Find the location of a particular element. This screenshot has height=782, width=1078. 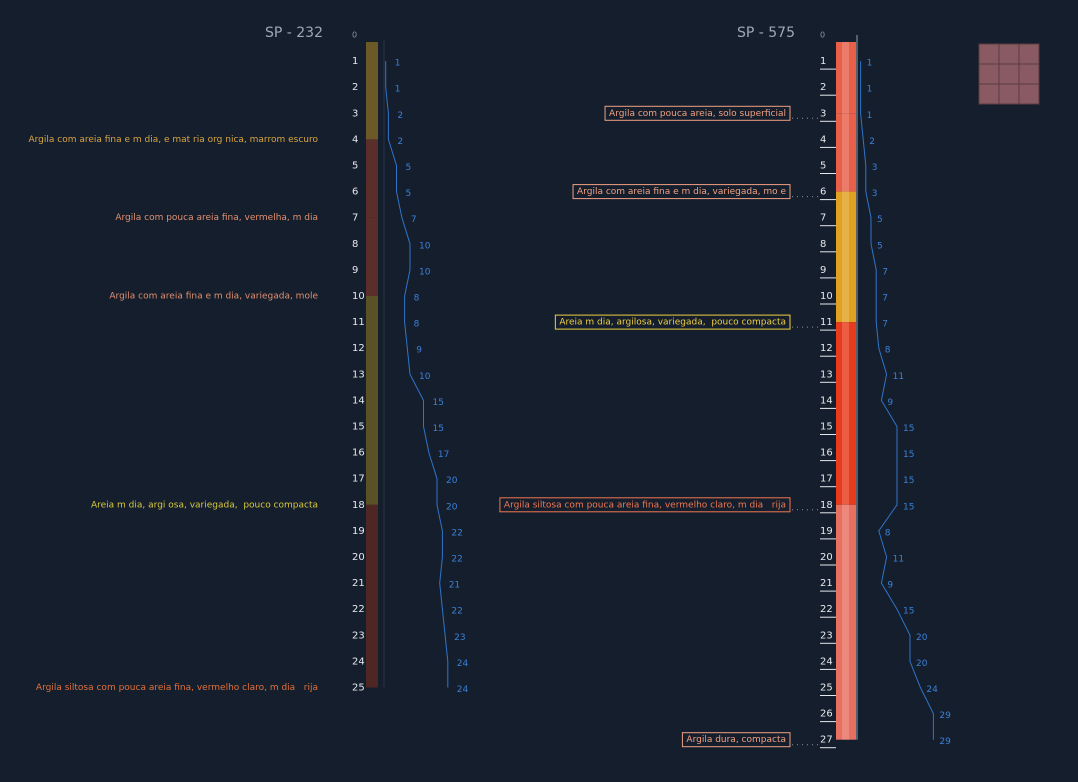

depth-label: 4 is located at coordinates (823, 139).